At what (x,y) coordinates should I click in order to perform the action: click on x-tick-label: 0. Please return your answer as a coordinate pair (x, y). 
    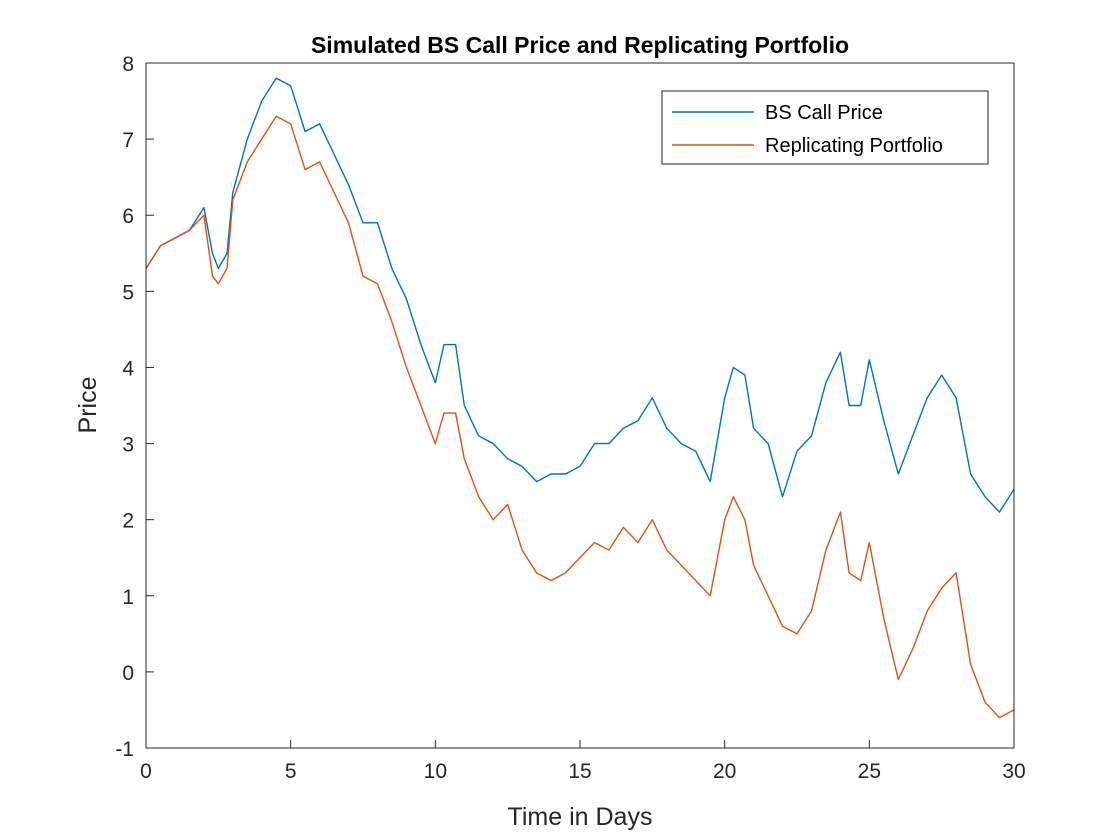
    Looking at the image, I should click on (146, 771).